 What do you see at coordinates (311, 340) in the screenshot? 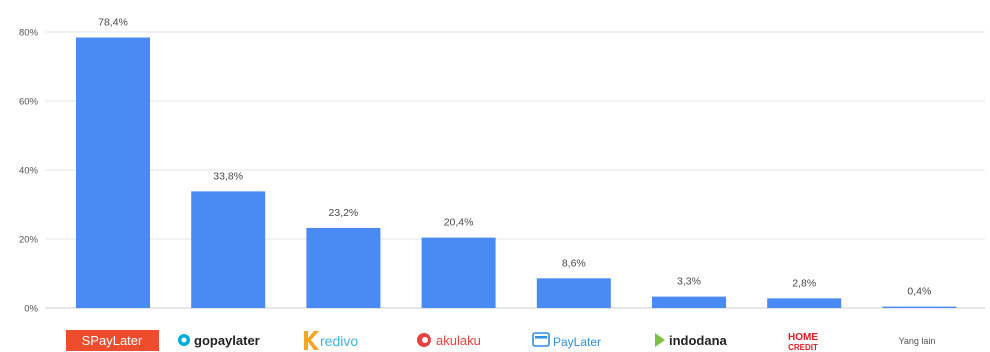
I see `kredivo-k-icon` at bounding box center [311, 340].